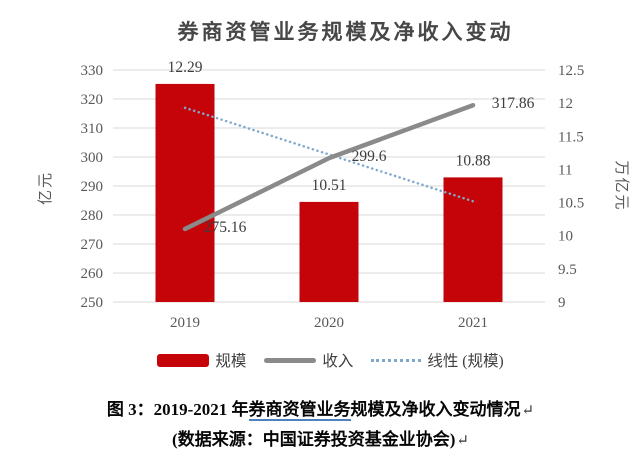  I want to click on line-value-label: 275.16, so click(225, 227).